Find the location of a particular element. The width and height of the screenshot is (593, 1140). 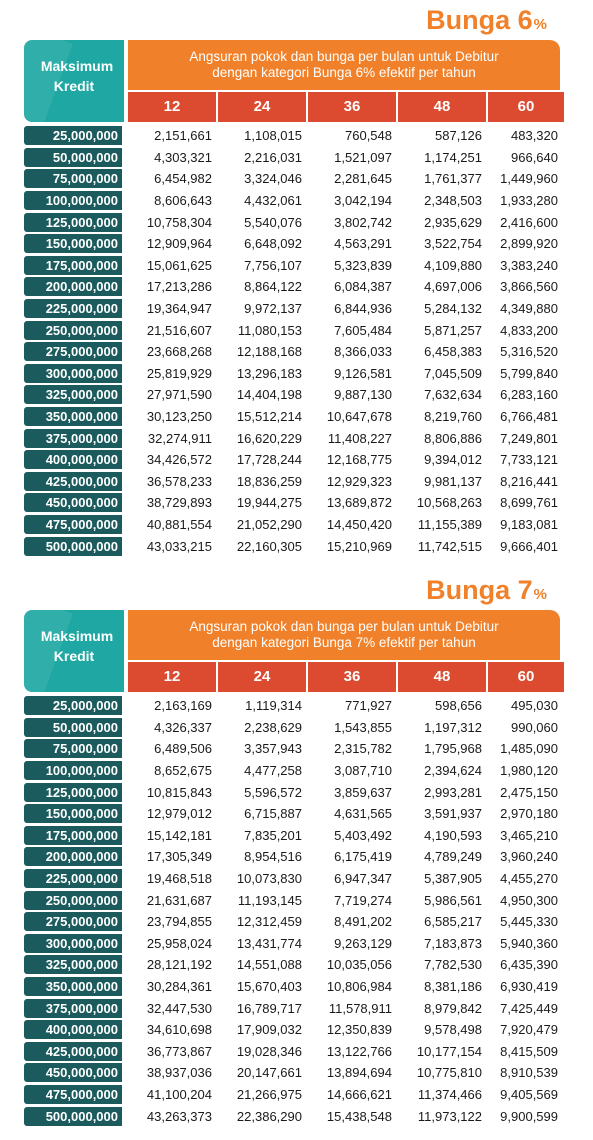

credit-amount-cell: 75,000,000 is located at coordinates (73, 749).